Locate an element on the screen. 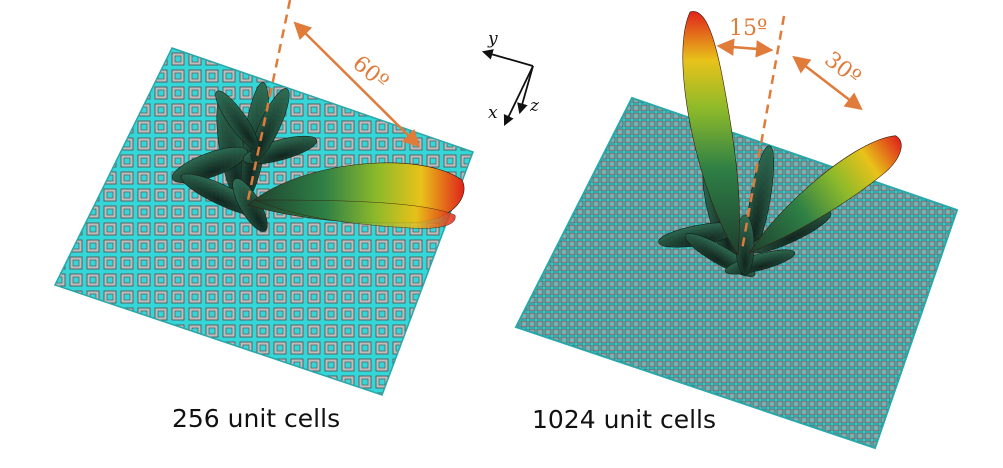 The height and width of the screenshot is (468, 1003). axis-triad: y x z is located at coordinates (510, 77).